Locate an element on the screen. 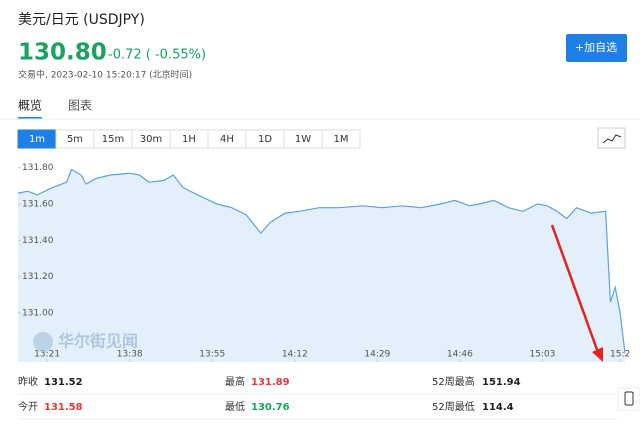  chart-type-button is located at coordinates (611, 138).